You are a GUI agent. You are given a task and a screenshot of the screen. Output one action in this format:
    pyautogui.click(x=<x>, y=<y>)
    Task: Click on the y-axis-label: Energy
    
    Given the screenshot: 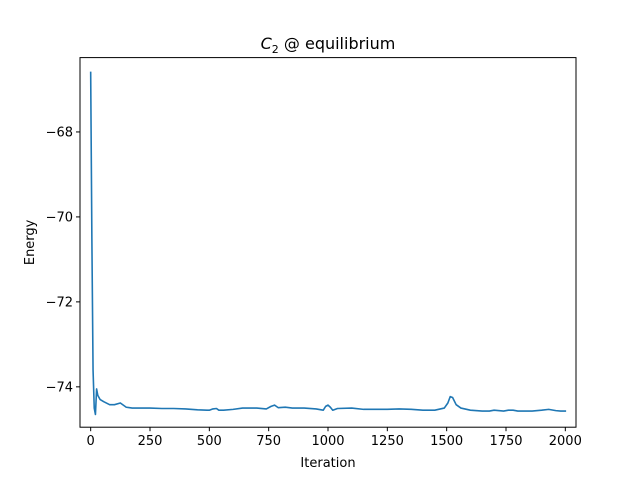 What is the action you would take?
    pyautogui.click(x=30, y=242)
    